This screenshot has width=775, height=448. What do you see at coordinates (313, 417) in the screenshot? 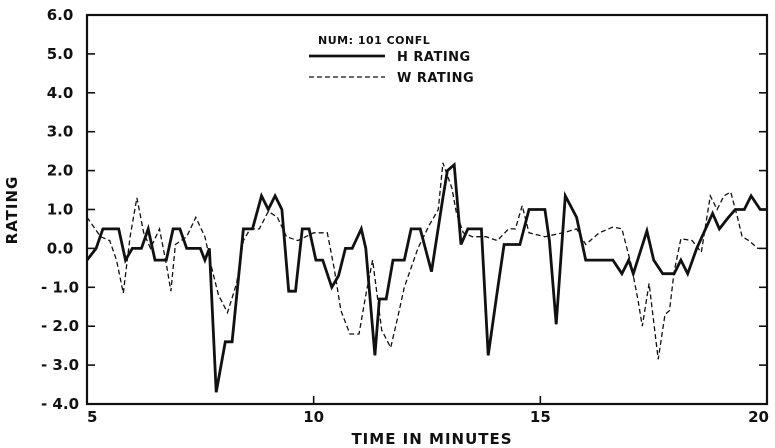
I see `x-tick-label: 10` at bounding box center [313, 417].